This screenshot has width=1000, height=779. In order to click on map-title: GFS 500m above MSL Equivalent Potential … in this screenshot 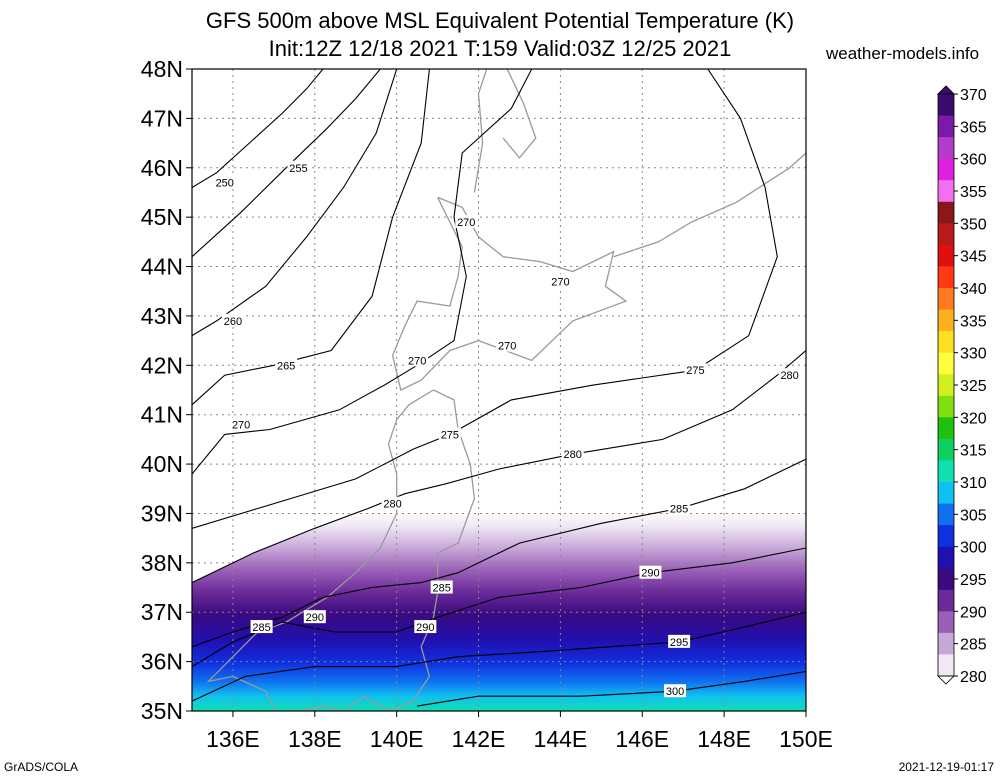, I will do `click(500, 20)`.